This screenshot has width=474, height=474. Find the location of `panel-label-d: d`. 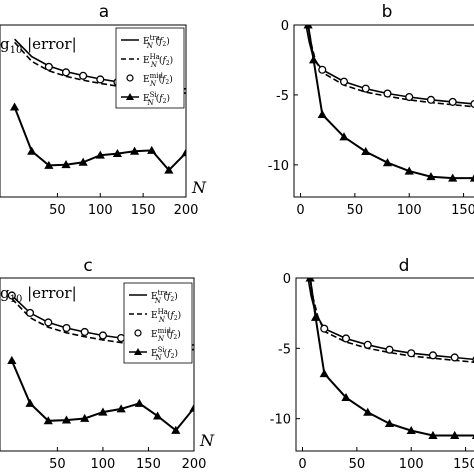

panel-label-d: d is located at coordinates (404, 266).